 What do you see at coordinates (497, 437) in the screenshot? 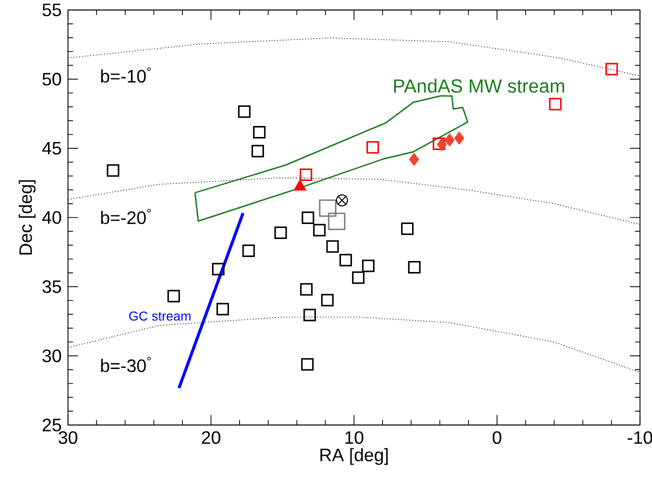
I see `x-tick-label: 0` at bounding box center [497, 437].